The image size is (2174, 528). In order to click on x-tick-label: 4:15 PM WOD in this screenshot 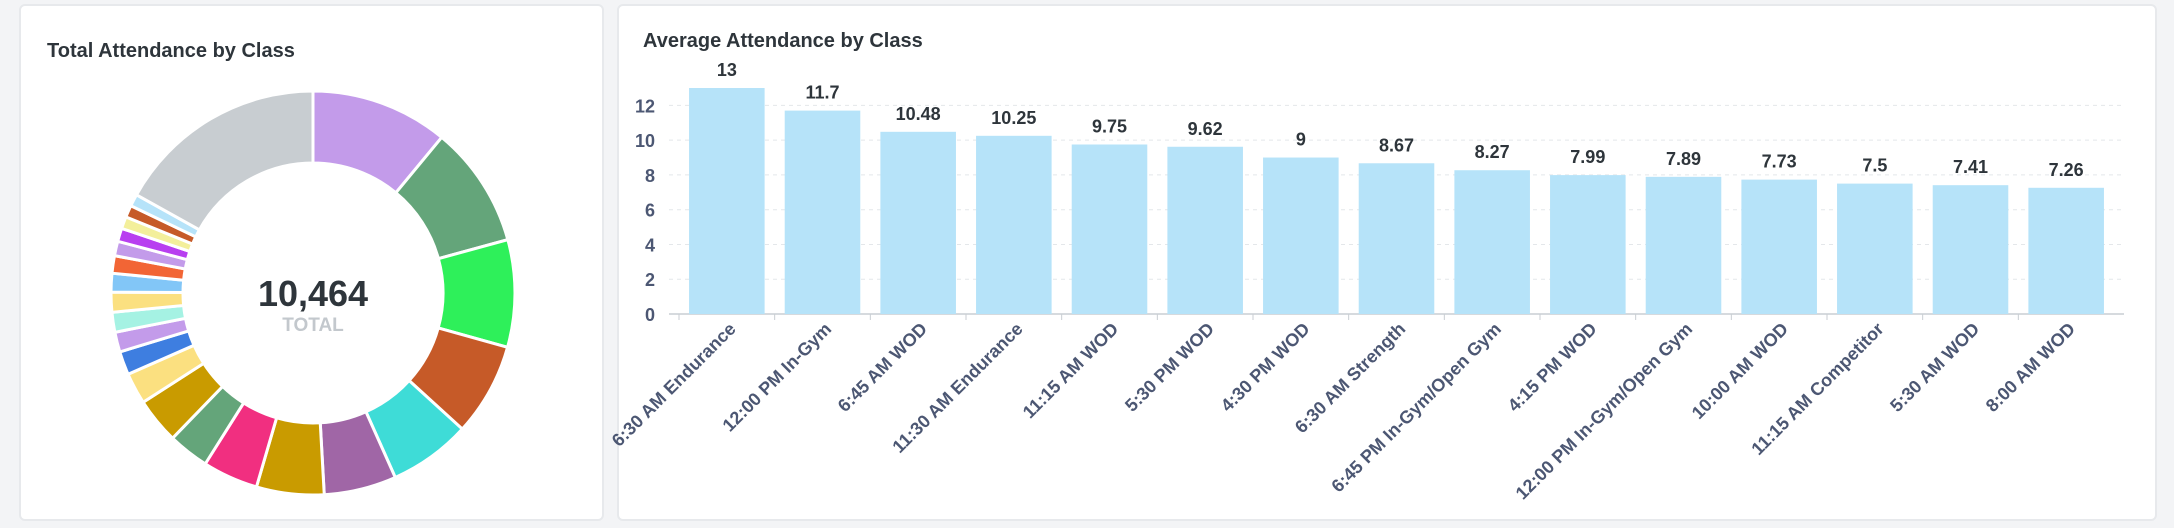, I will do `click(1552, 367)`.